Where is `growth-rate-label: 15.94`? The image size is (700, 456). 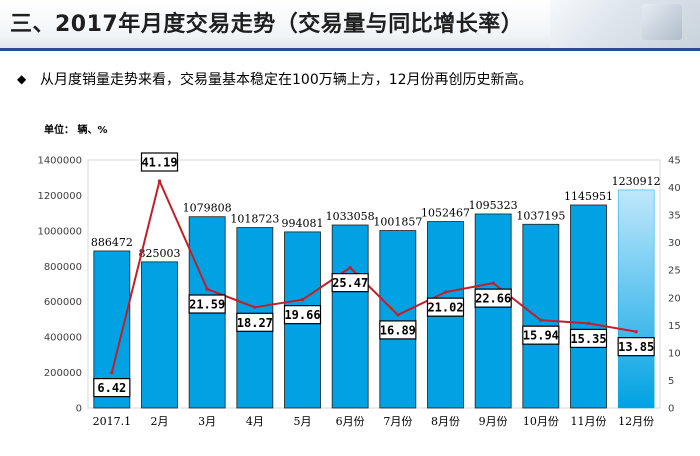 growth-rate-label: 15.94 is located at coordinates (541, 336).